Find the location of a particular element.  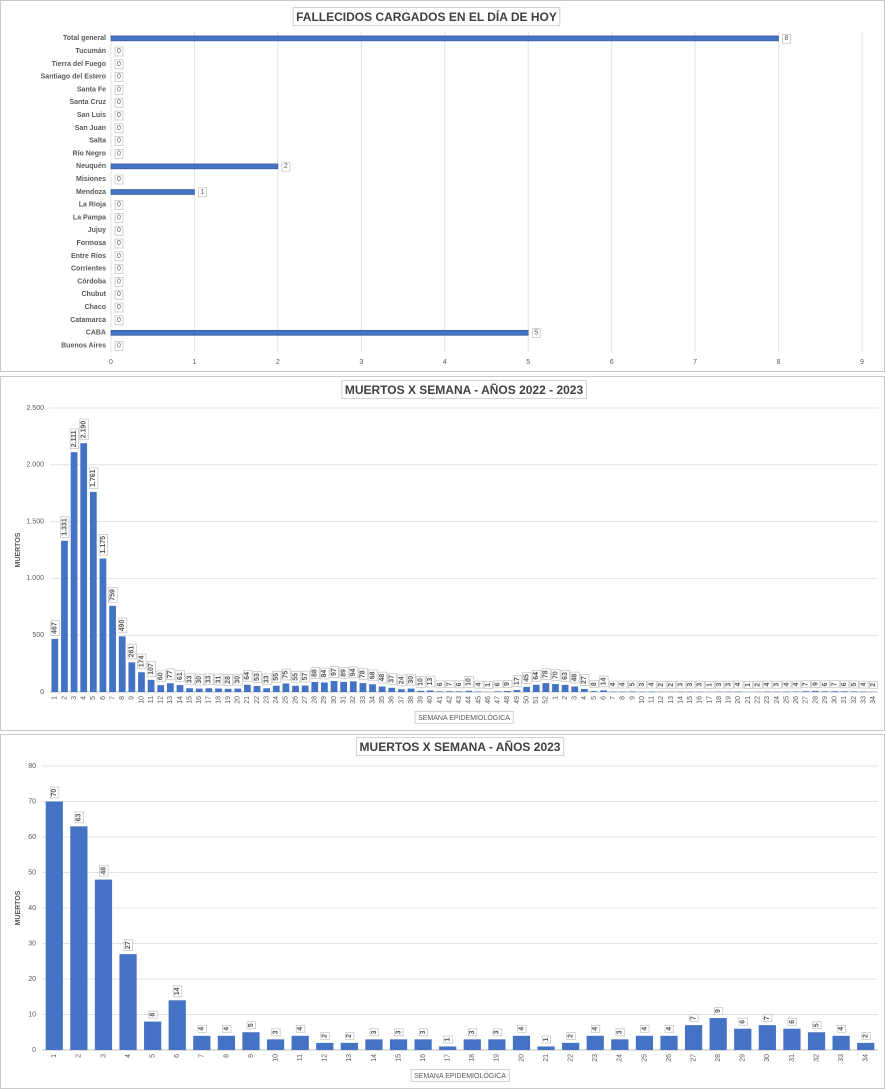

data-label: 64 is located at coordinates (536, 676).